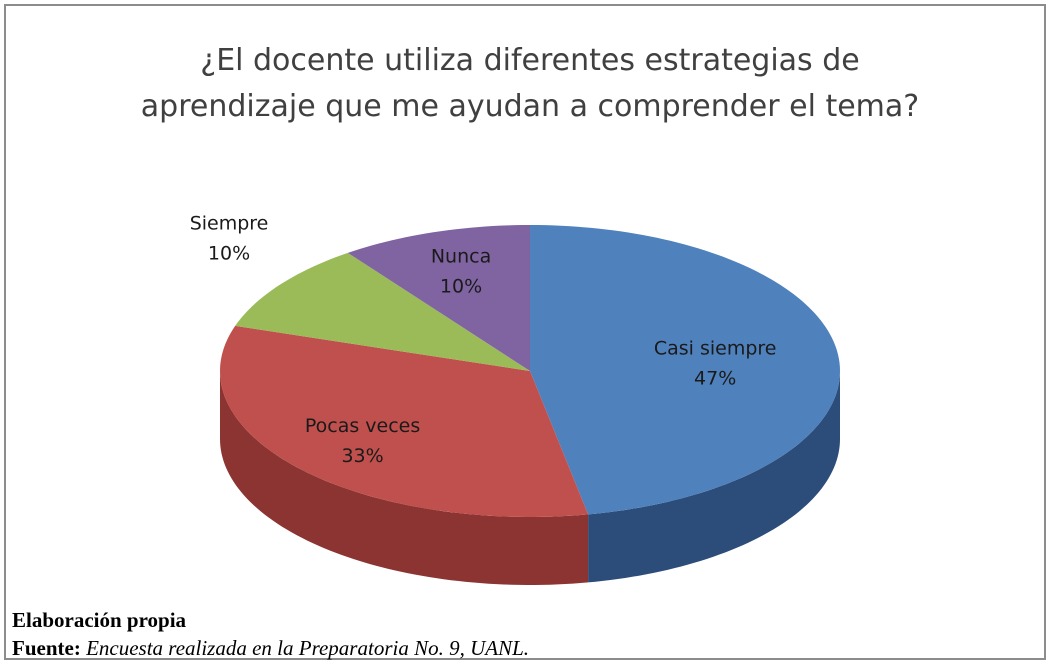 The height and width of the screenshot is (666, 1052). Describe the element at coordinates (99, 620) in the screenshot. I see `note: Elaboración propia` at that location.